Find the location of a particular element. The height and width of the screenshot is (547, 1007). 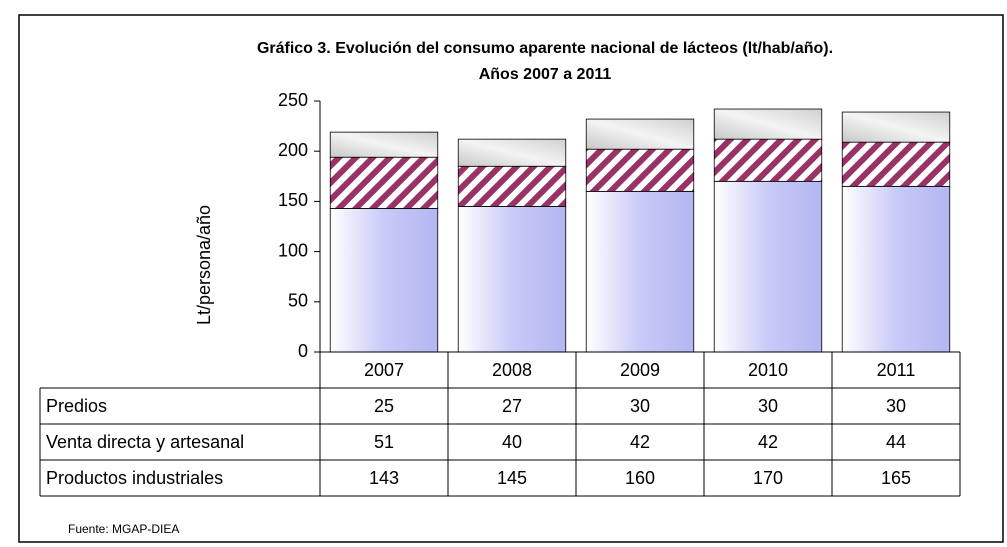

source: Fuente: MGAP-DIEA is located at coordinates (123, 529).